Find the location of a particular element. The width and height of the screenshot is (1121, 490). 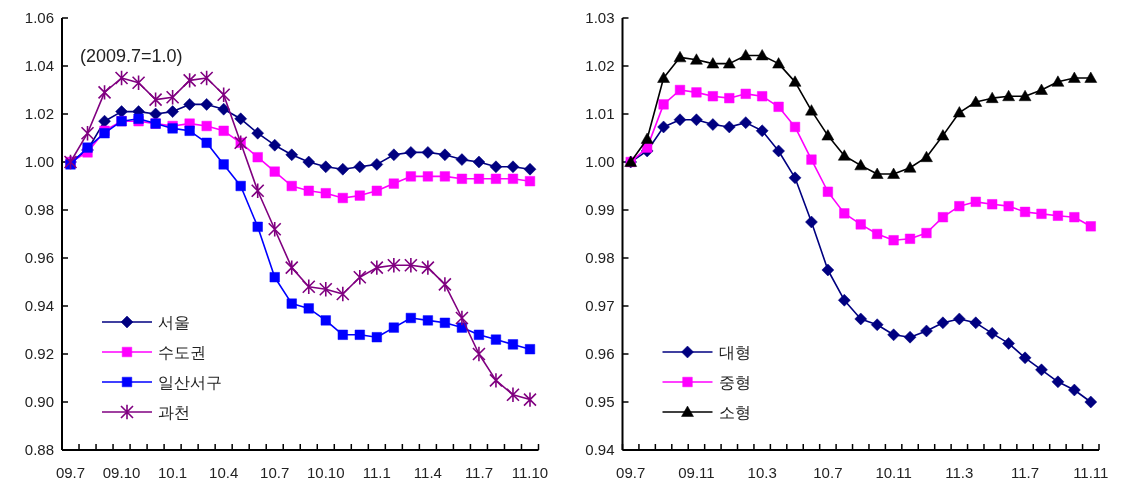

x-tick-label: 09.11 is located at coordinates (696, 472).